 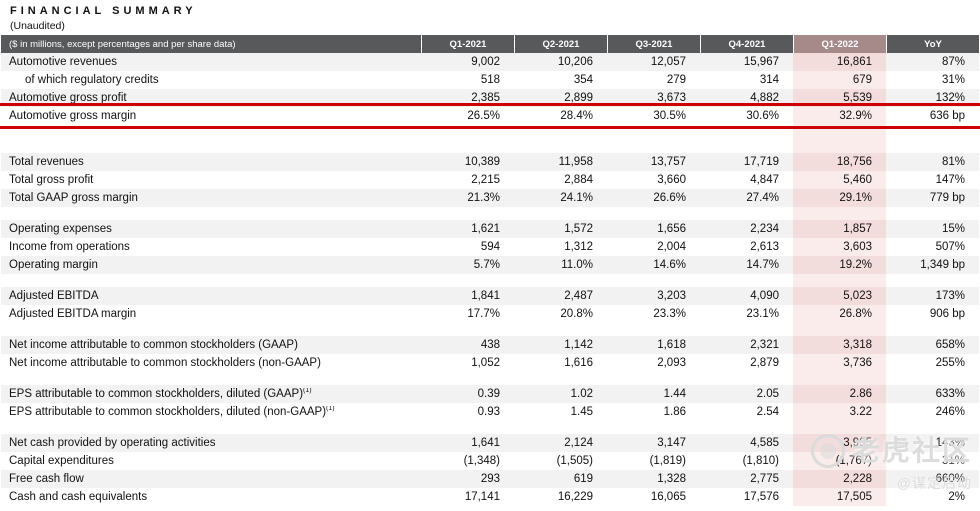 What do you see at coordinates (769, 80) in the screenshot?
I see `value-cell: 314` at bounding box center [769, 80].